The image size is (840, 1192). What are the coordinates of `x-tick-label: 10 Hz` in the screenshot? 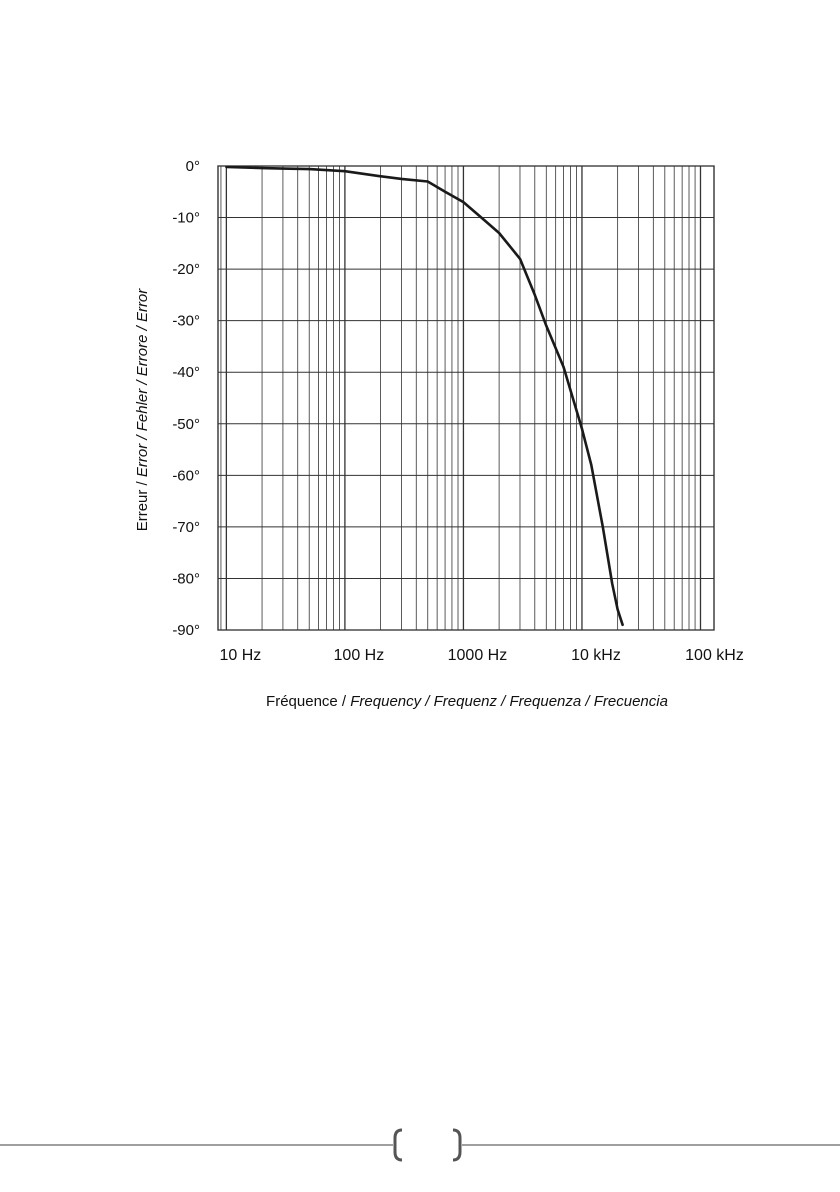 It's located at (240, 655).